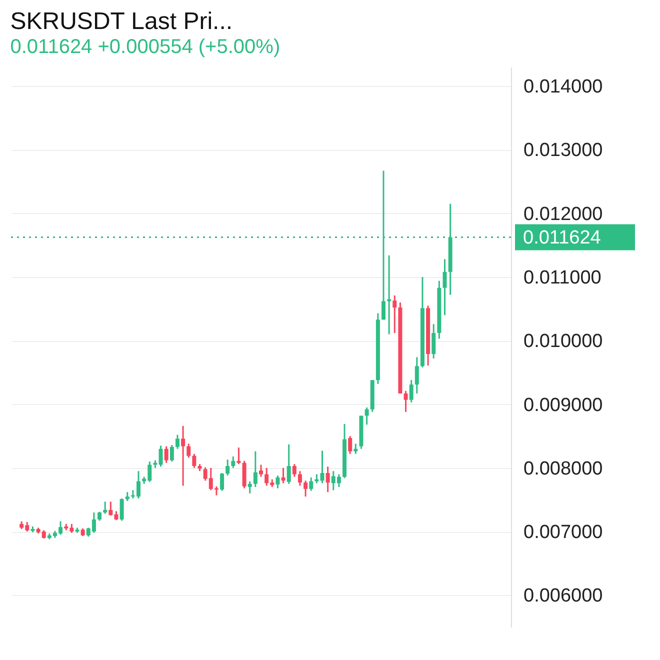  I want to click on y-tick-label: 0.009000, so click(563, 405).